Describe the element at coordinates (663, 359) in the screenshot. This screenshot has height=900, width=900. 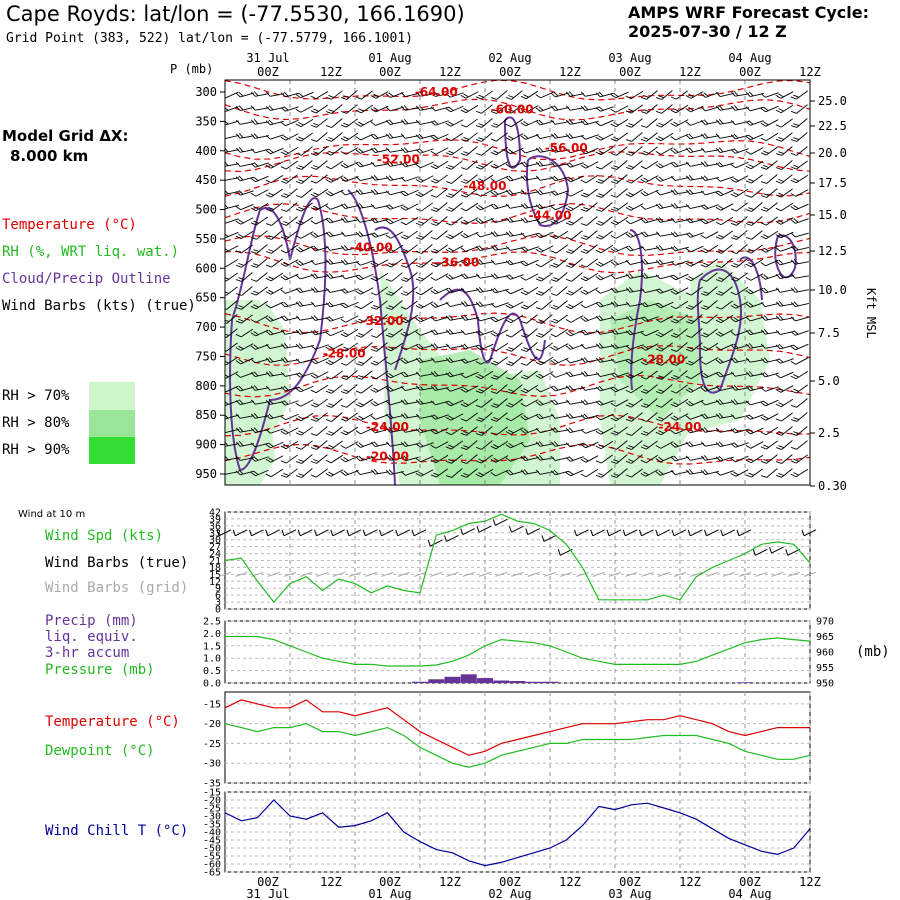
I see `isotherm-label: -28.00` at that location.